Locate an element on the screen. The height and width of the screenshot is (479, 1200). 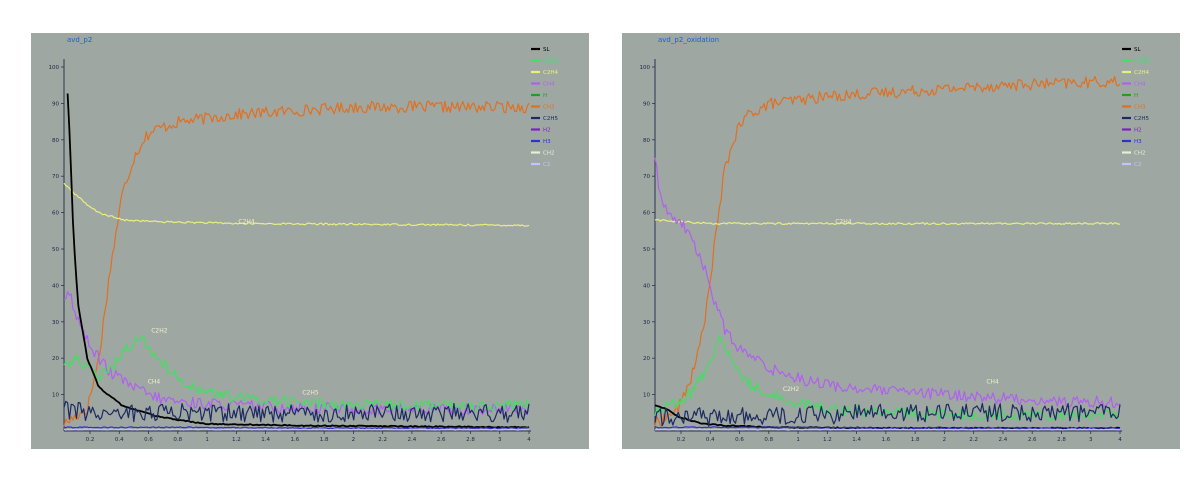
x-tick-label: 0.8 is located at coordinates (177, 440).